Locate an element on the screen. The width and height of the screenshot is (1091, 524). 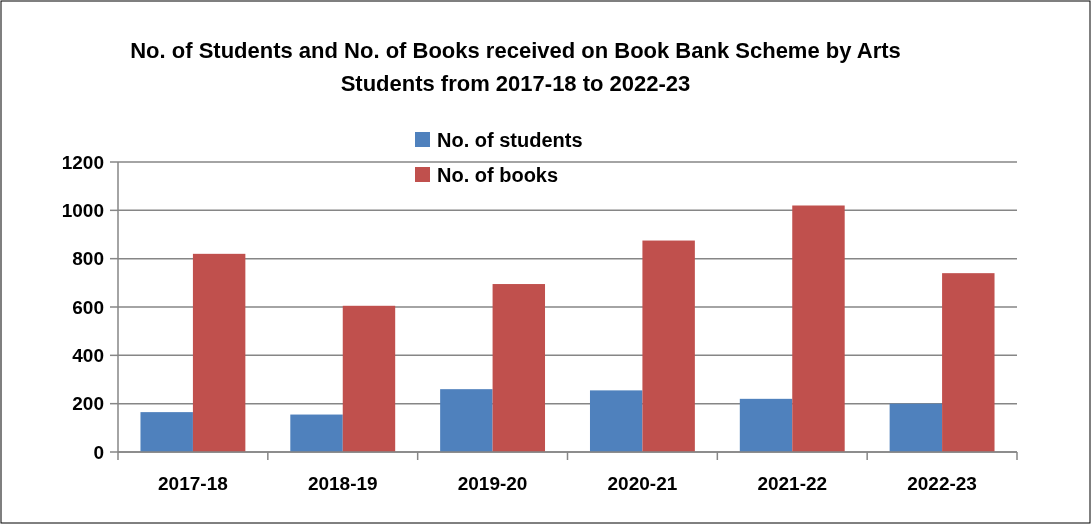
x-tick-label: 2022-23 is located at coordinates (942, 483).